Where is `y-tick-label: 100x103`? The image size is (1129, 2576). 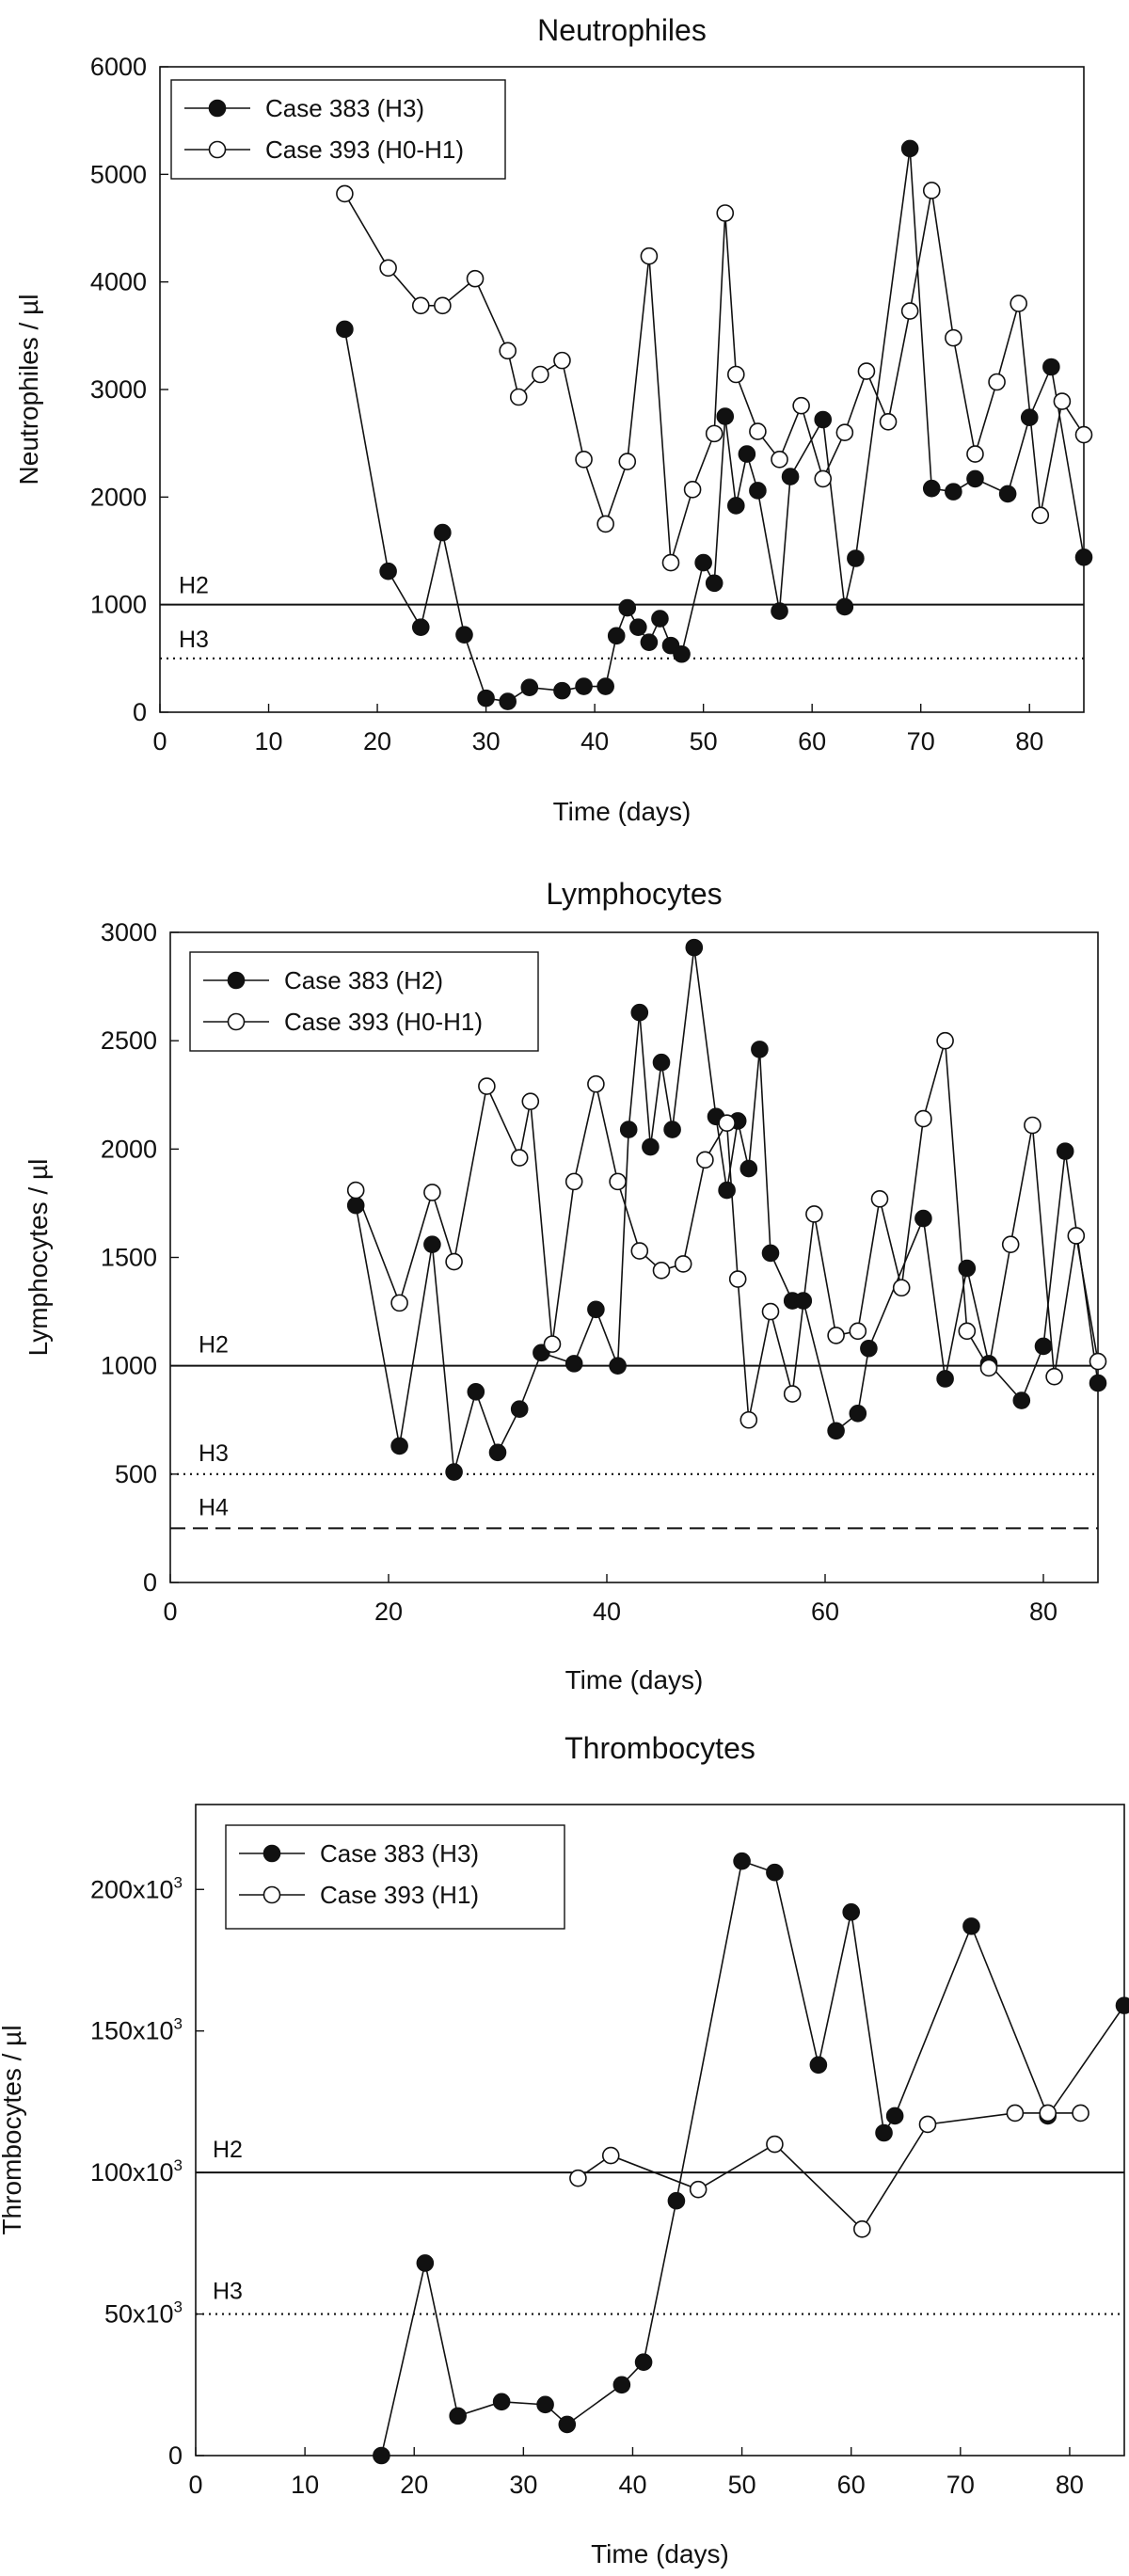
y-tick-label: 100x103 is located at coordinates (136, 2171).